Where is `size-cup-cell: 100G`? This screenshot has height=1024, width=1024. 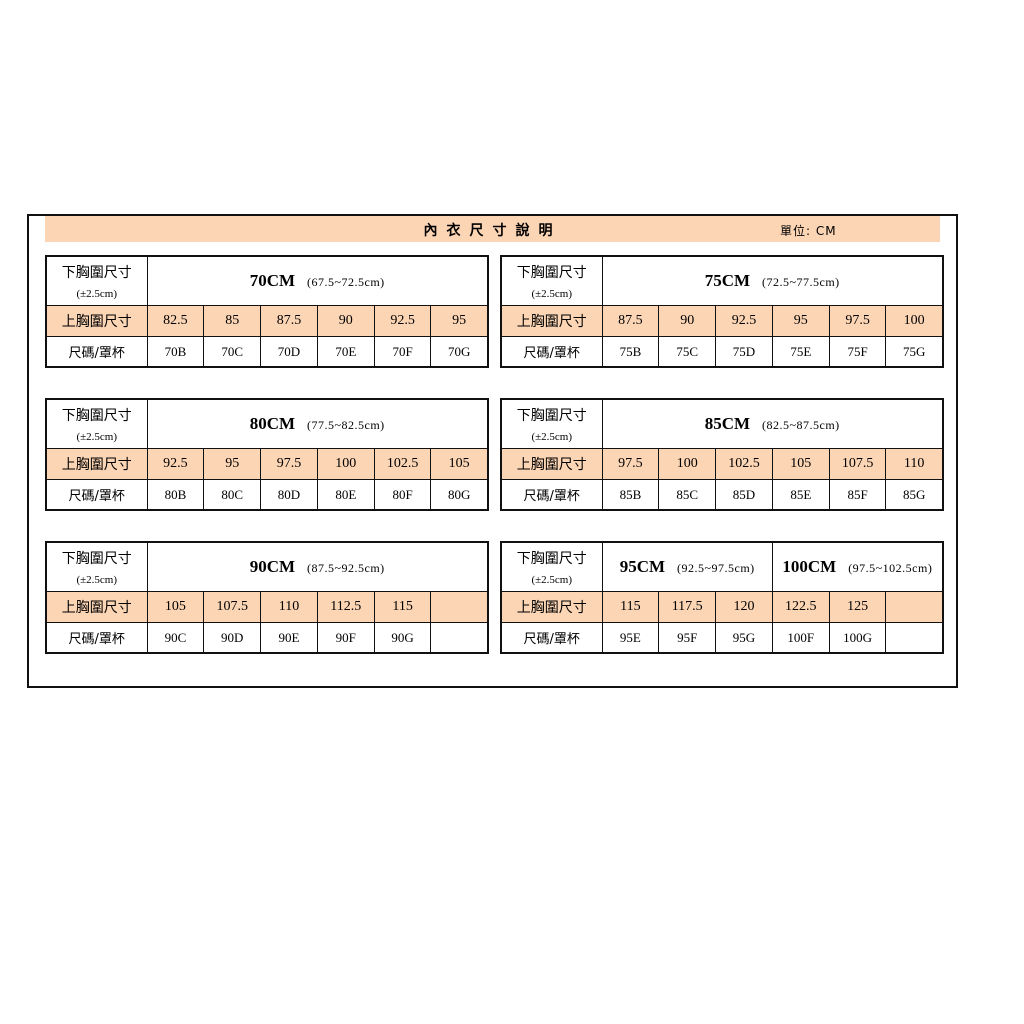
size-cup-cell: 100G is located at coordinates (857, 638).